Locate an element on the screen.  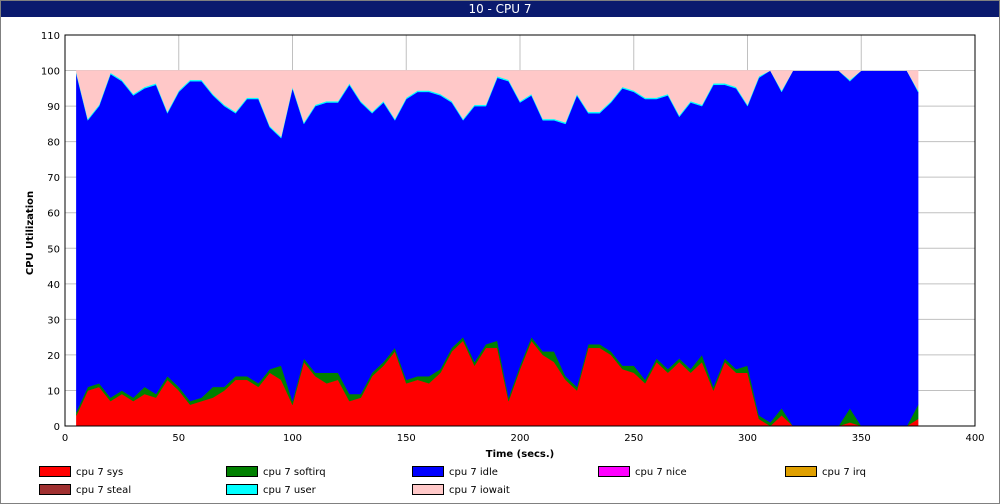
legend-label: cpu 7 user is located at coordinates (289, 490).